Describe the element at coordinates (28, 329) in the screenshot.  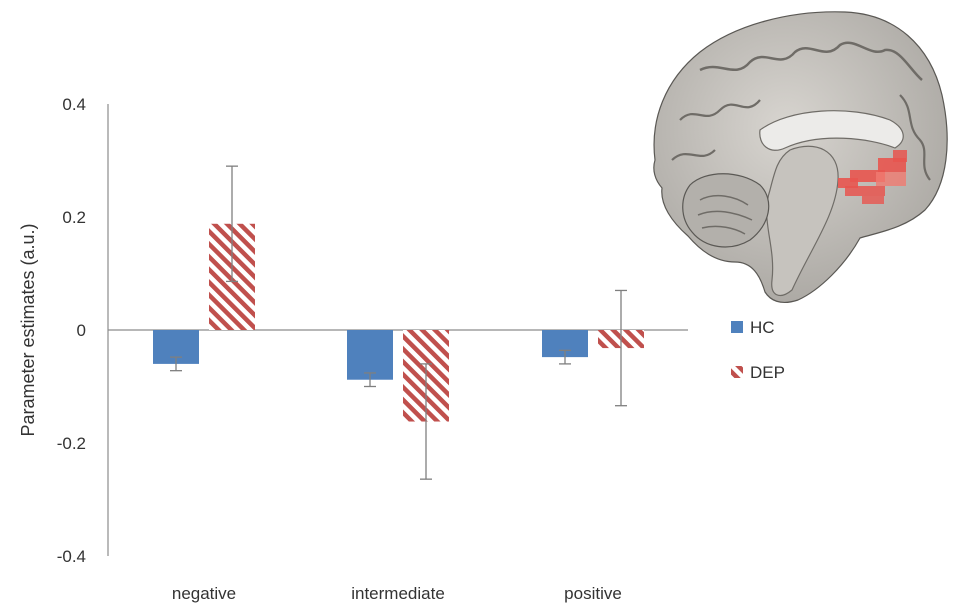
I see `y-axis-label: Parameter estimates (a.u.)` at that location.